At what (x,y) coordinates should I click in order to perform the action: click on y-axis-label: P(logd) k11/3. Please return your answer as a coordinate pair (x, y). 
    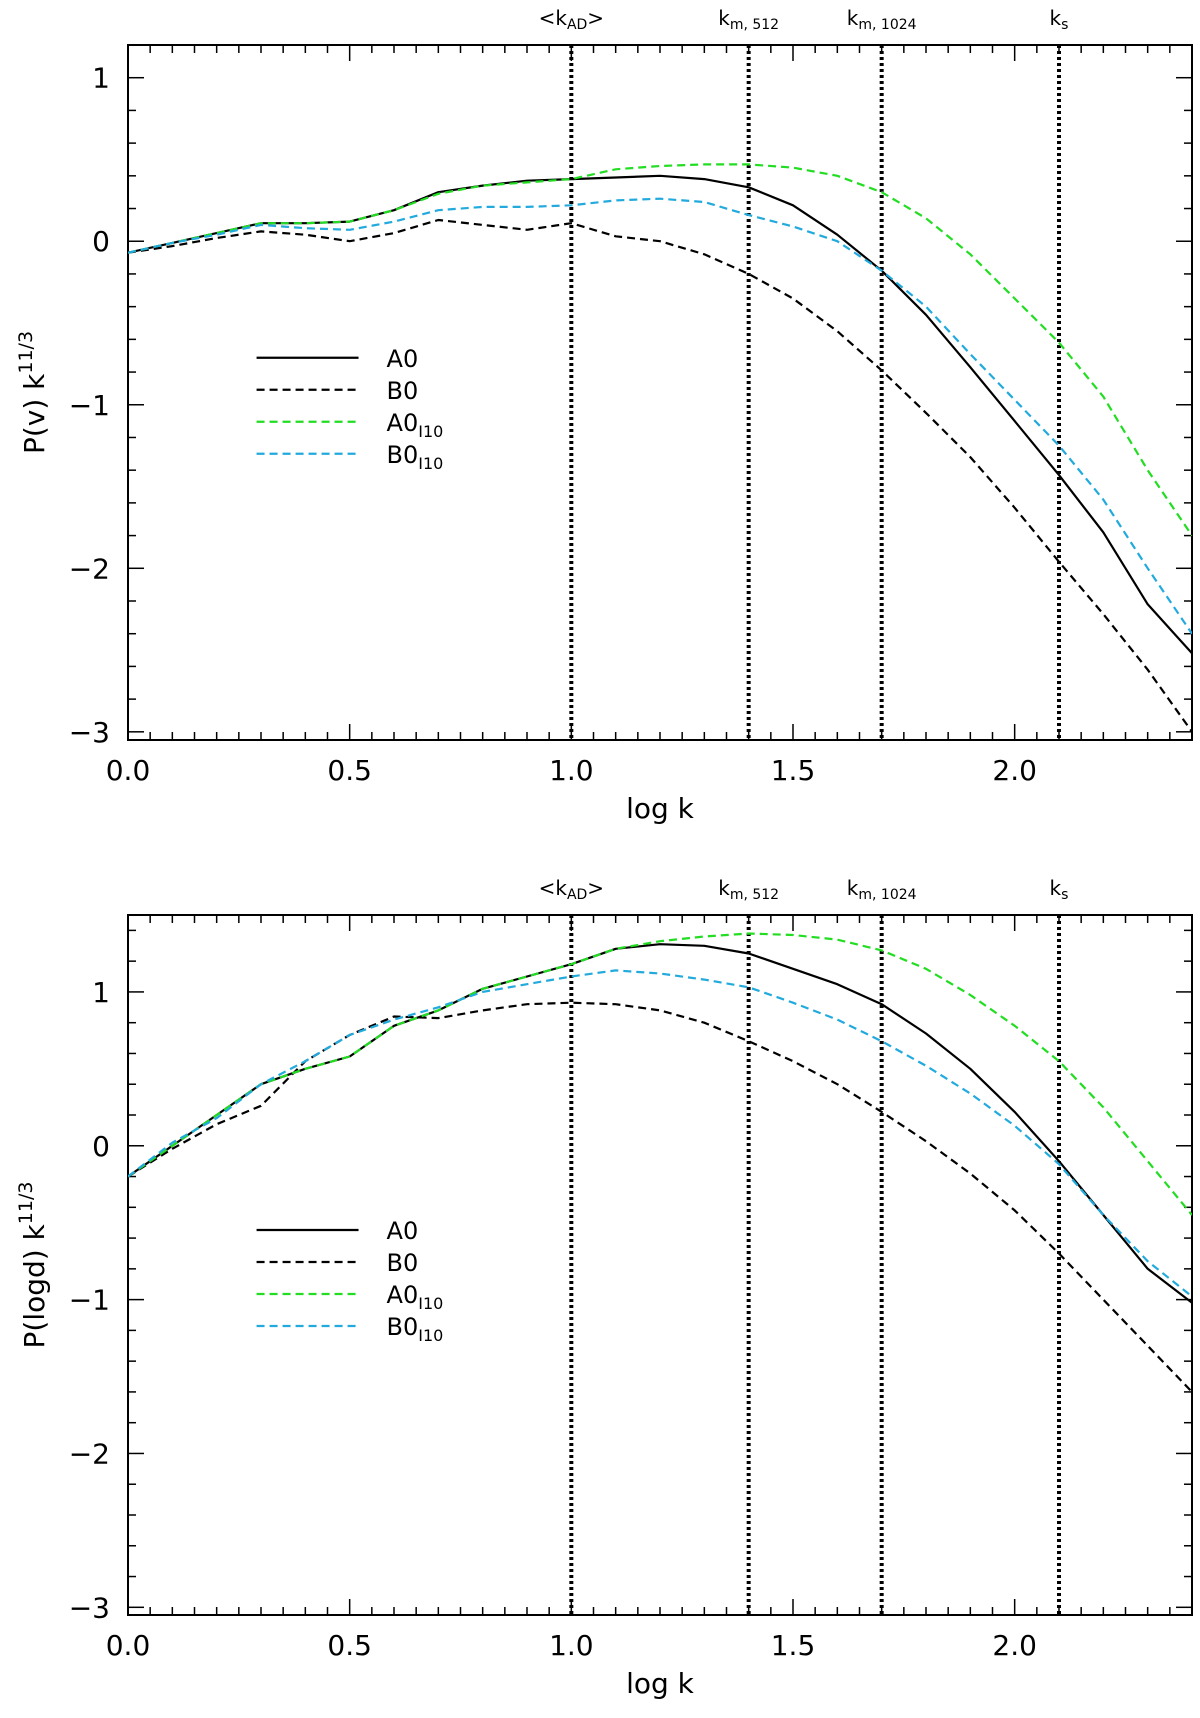
    Looking at the image, I should click on (33, 1265).